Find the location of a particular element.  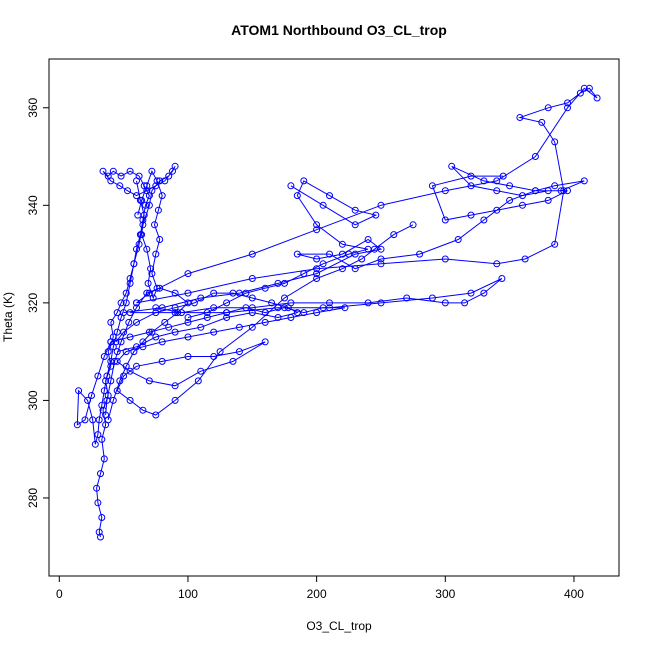

y-tick-label: 340 is located at coordinates (33, 205).